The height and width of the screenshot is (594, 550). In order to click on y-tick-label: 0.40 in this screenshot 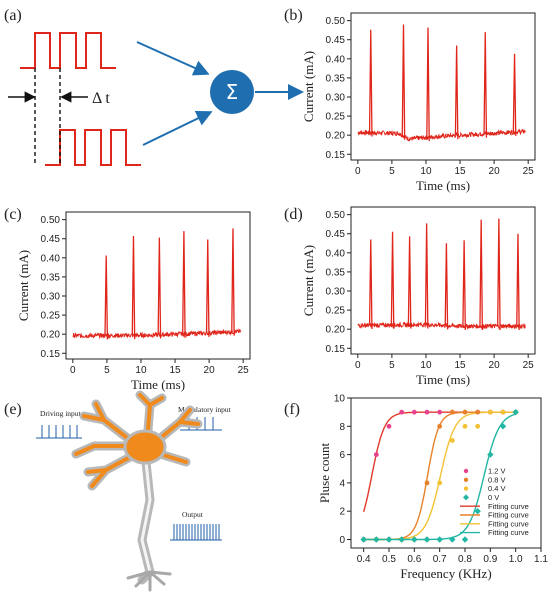, I will do `click(336, 59)`.